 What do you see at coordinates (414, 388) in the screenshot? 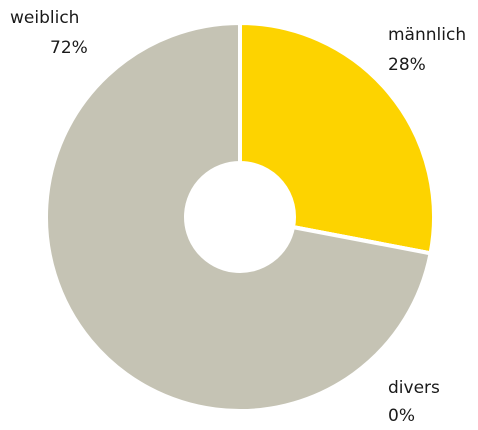
I see `slice-label: divers` at bounding box center [414, 388].